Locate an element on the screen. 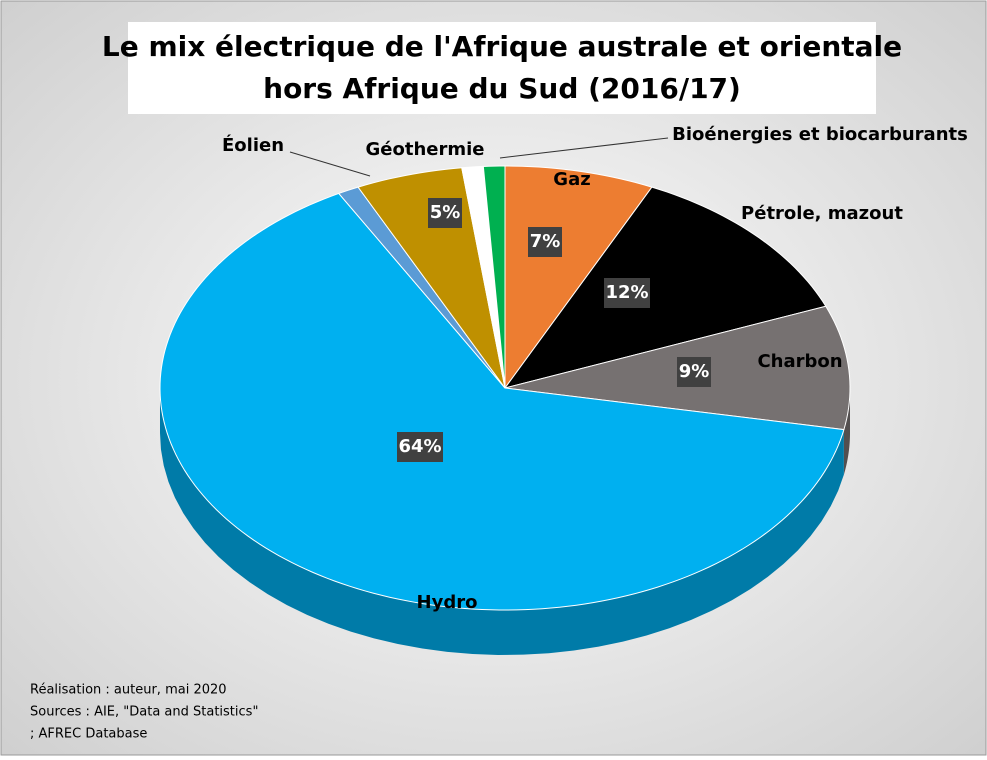 The image size is (987, 760). value-label: 12% is located at coordinates (626, 292).